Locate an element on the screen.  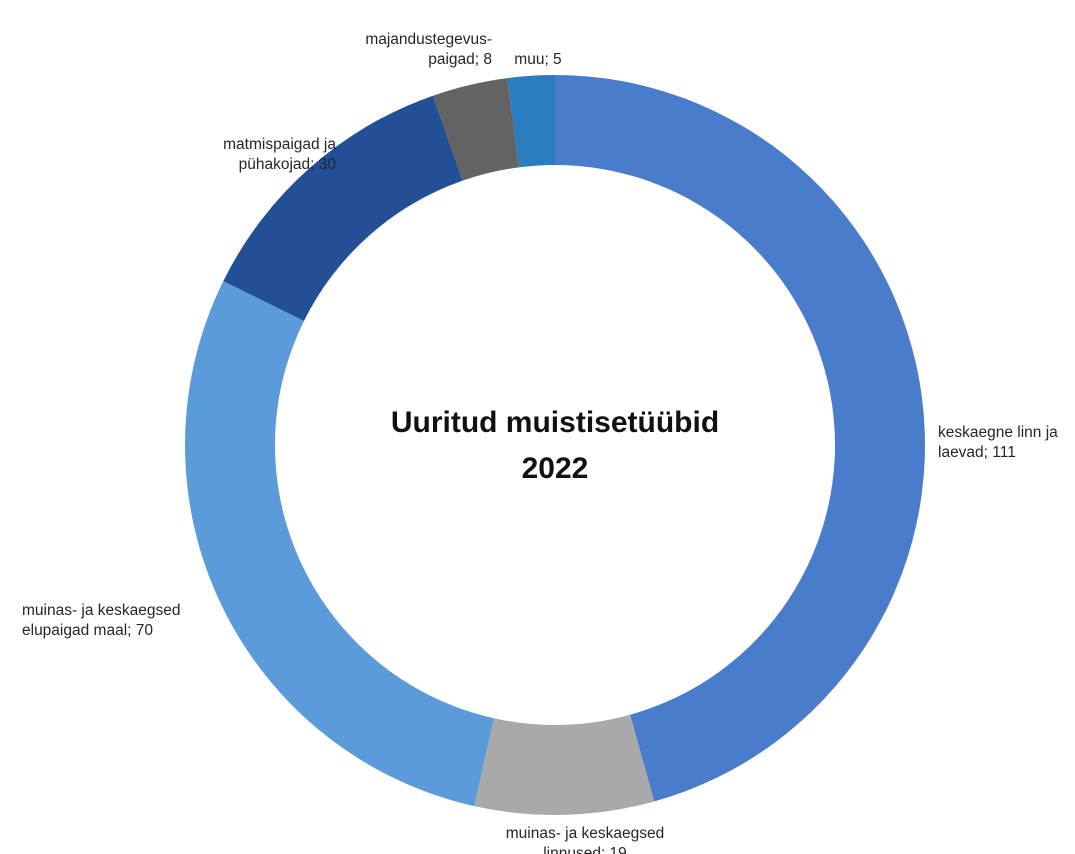
chart-title-line-2: 2022 is located at coordinates (555, 468).